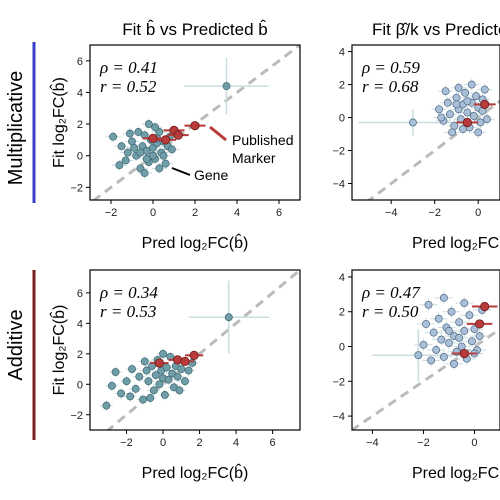 The height and width of the screenshot is (500, 500). What do you see at coordinates (128, 311) in the screenshot?
I see `r-stat: r = 0.53` at bounding box center [128, 311].